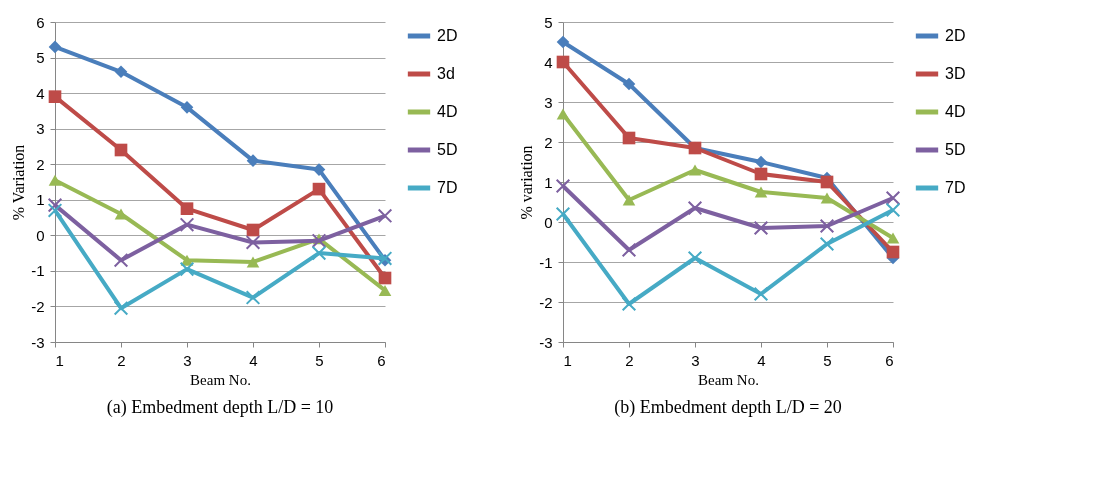 This screenshot has width=1097, height=487. I want to click on y-axis-title: % Variation, so click(19, 182).